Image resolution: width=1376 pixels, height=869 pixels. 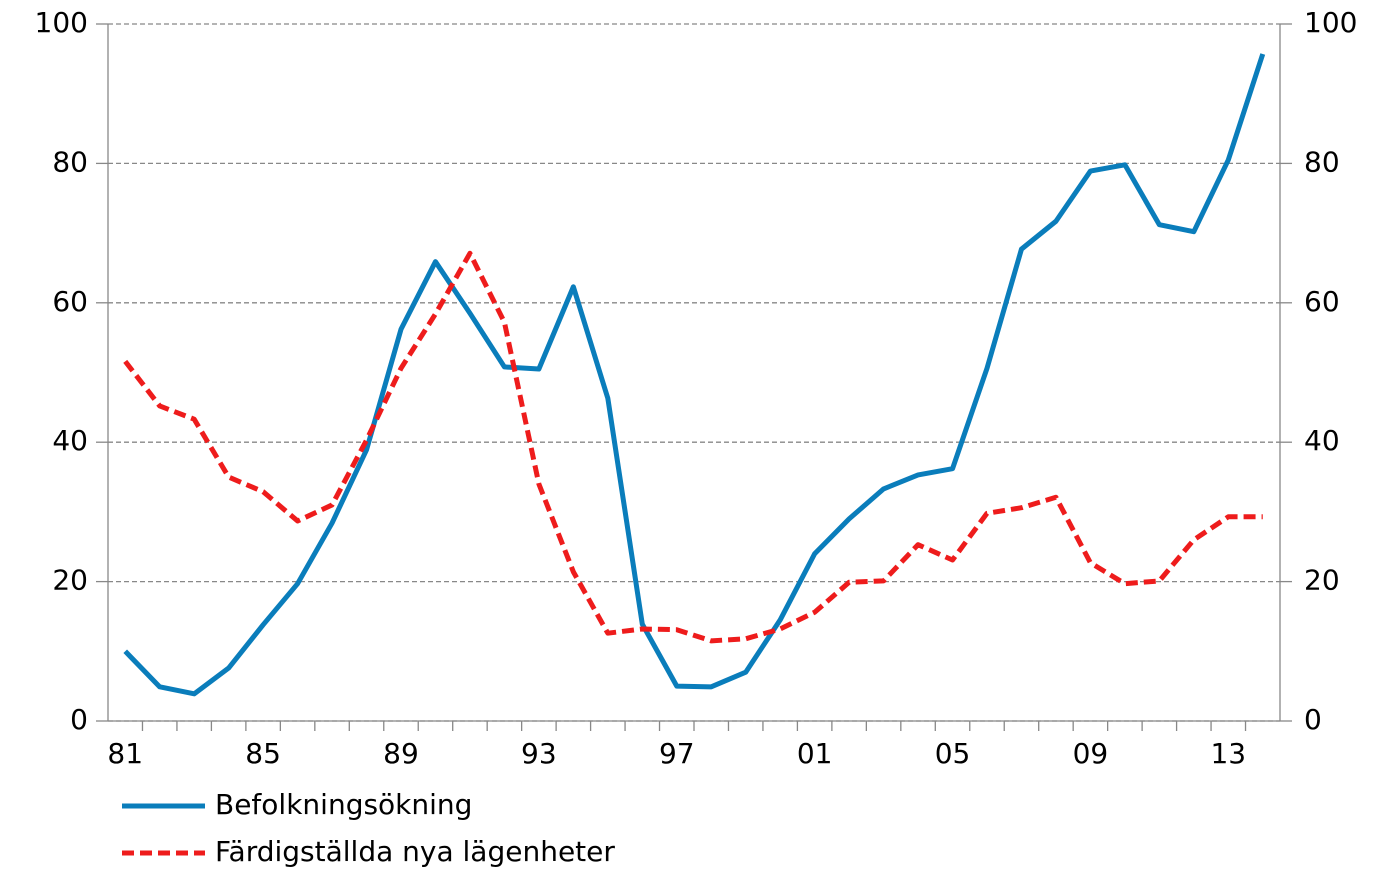 What do you see at coordinates (1322, 161) in the screenshot?
I see `y2-tick-label: 80` at bounding box center [1322, 161].